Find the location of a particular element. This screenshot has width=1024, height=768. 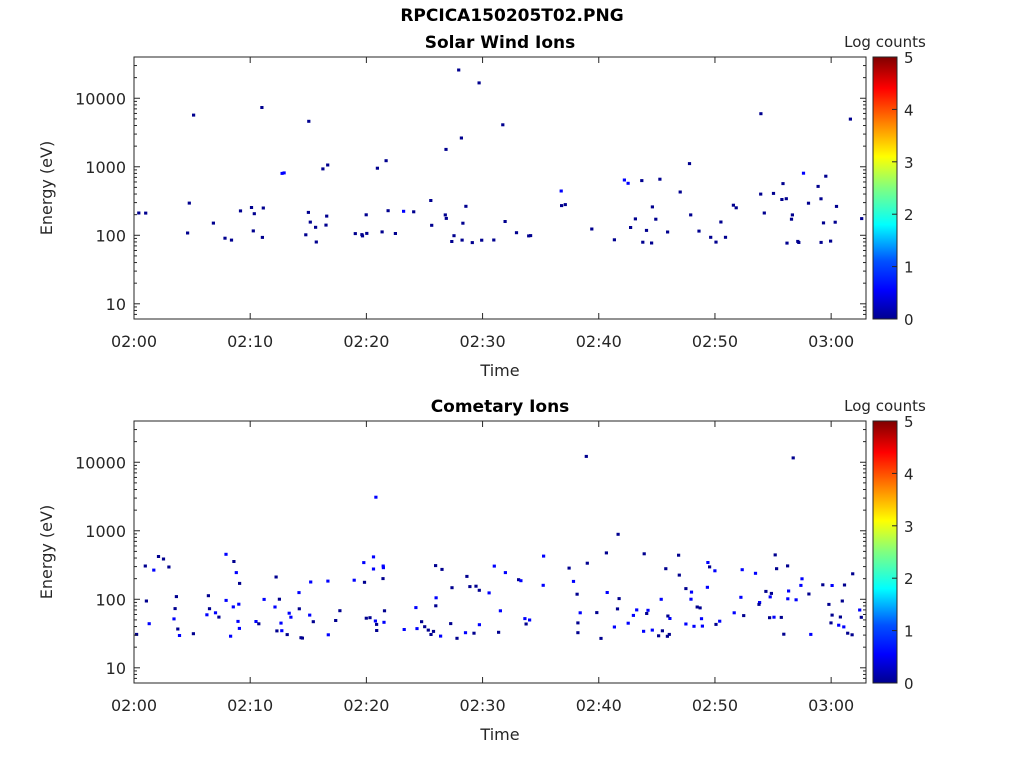

x-tick-label: 02:00 is located at coordinates (134, 705).